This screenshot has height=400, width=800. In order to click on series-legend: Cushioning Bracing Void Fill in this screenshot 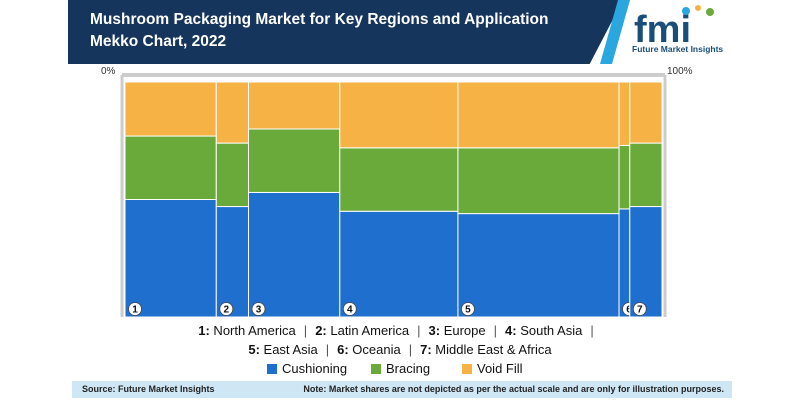, I will do `click(400, 369)`.